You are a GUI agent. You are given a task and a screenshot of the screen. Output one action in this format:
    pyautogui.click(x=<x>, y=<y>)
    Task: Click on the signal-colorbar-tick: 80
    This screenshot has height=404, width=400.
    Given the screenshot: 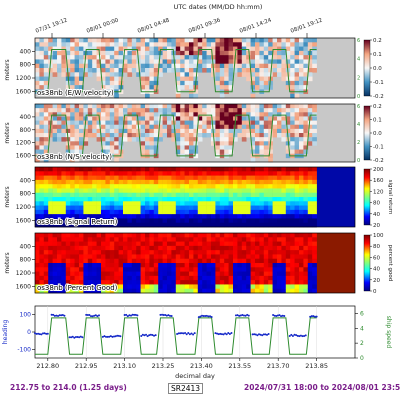 What is the action you would take?
    pyautogui.click(x=376, y=204)
    